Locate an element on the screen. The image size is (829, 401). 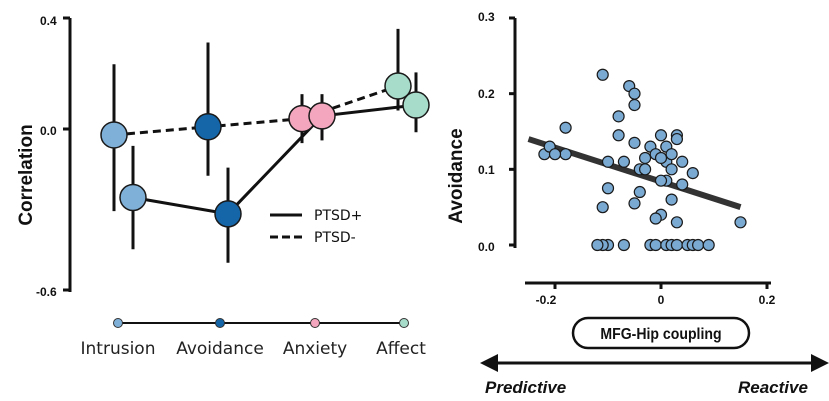
right-y-tick-label: 0.1 is located at coordinates (486, 170).